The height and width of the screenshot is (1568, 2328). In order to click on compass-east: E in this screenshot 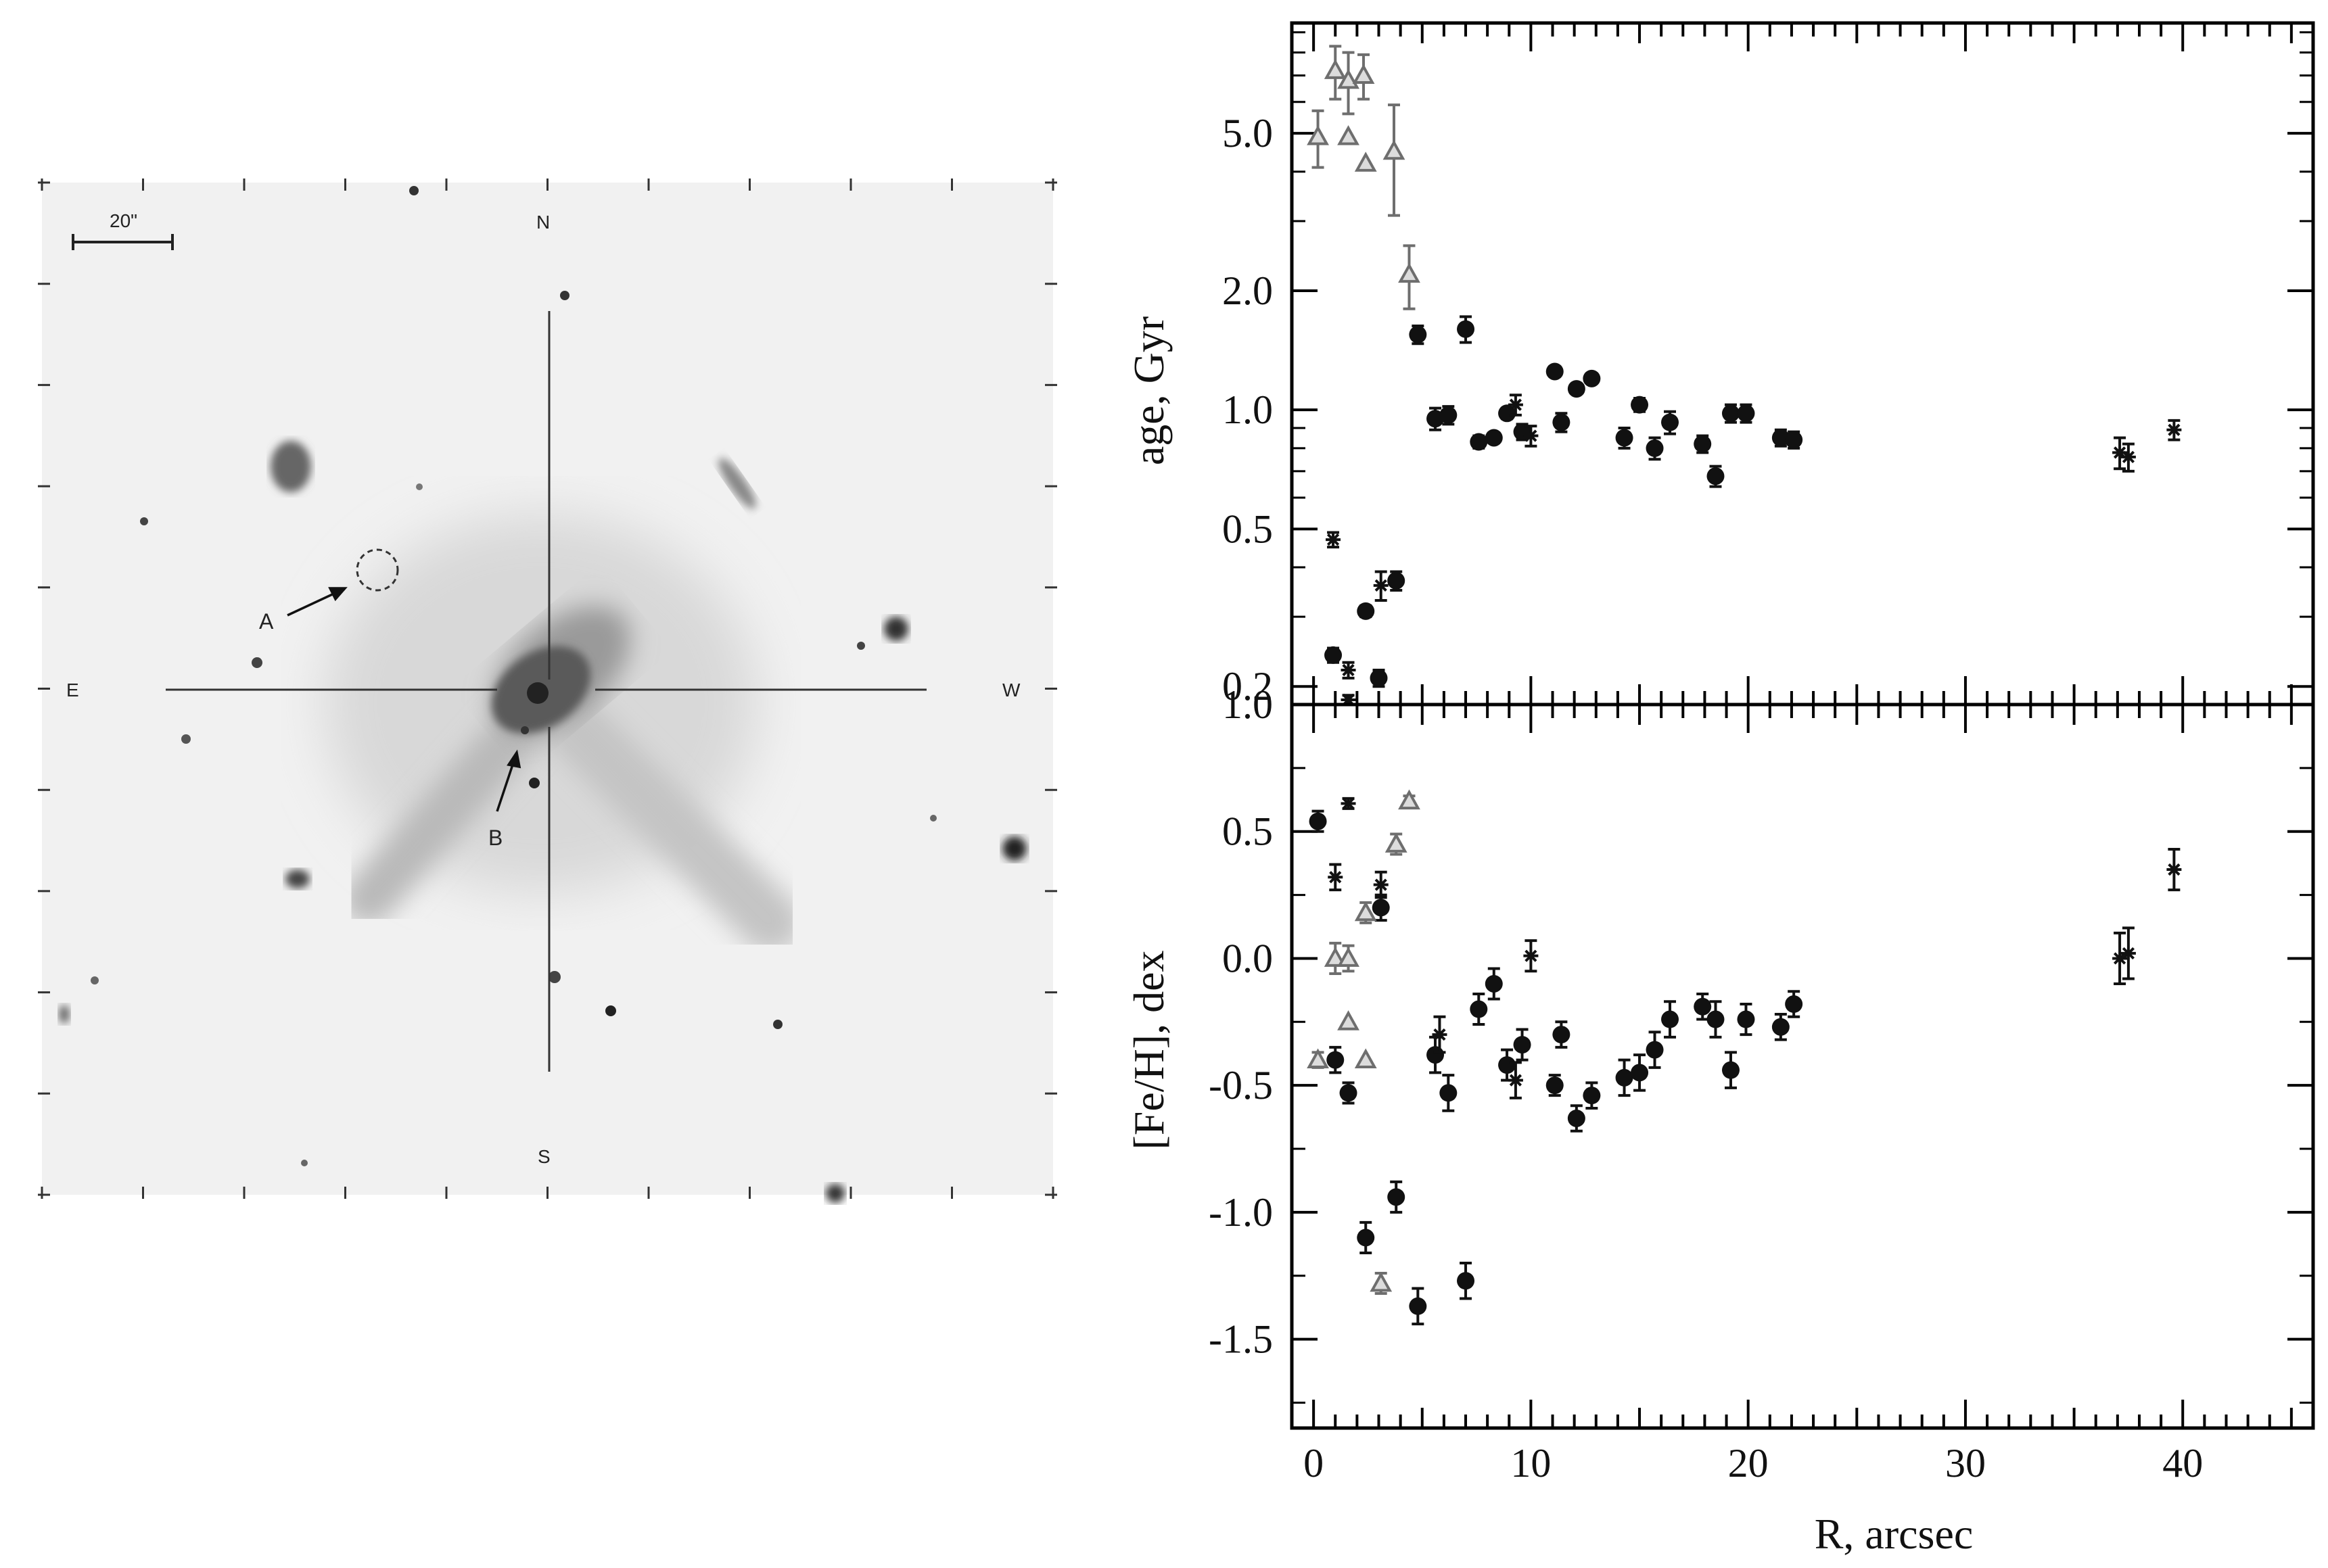, I will do `click(73, 690)`.